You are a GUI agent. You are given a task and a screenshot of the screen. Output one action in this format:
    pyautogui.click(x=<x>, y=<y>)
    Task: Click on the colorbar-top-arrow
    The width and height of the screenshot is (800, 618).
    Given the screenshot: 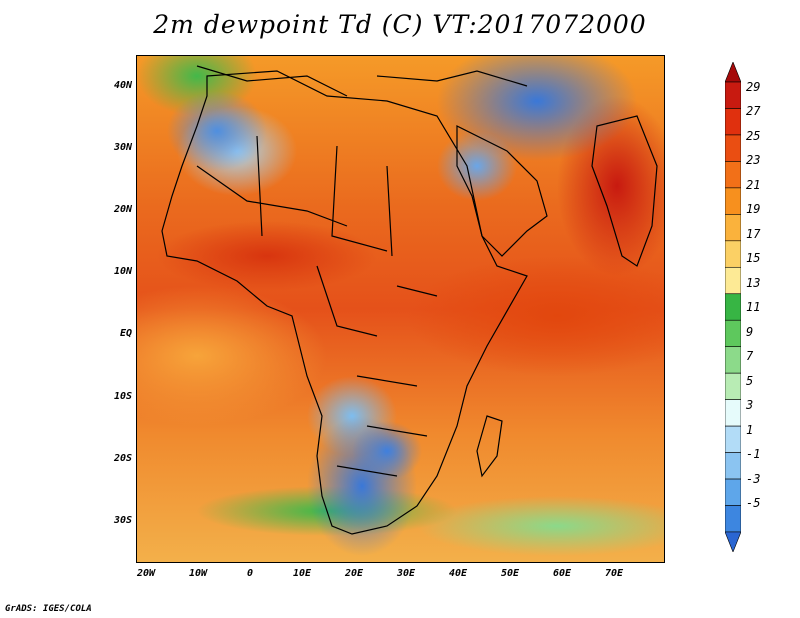 What is the action you would take?
    pyautogui.click(x=733, y=72)
    